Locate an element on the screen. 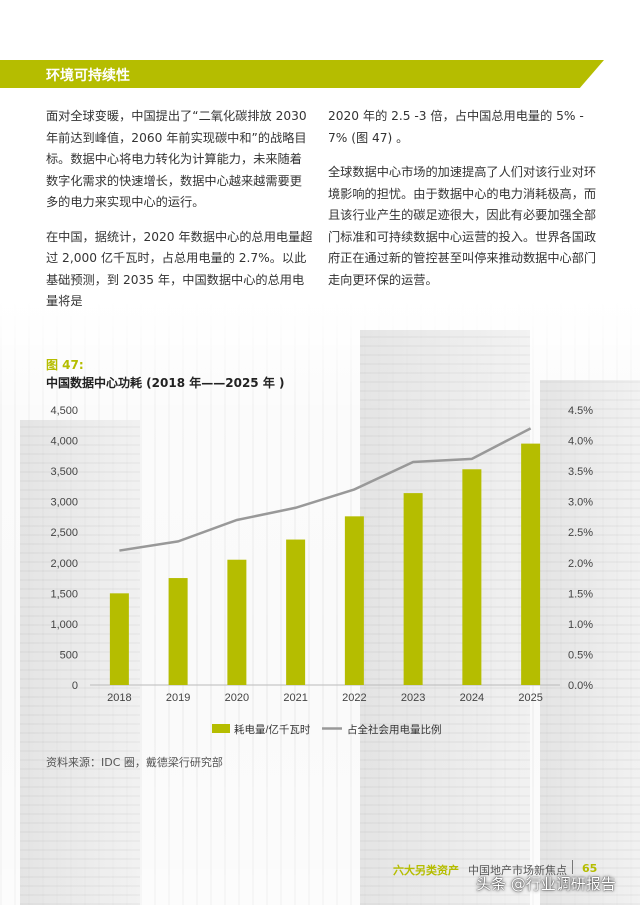  right-axis-tick-label: 4.0% is located at coordinates (580, 442).